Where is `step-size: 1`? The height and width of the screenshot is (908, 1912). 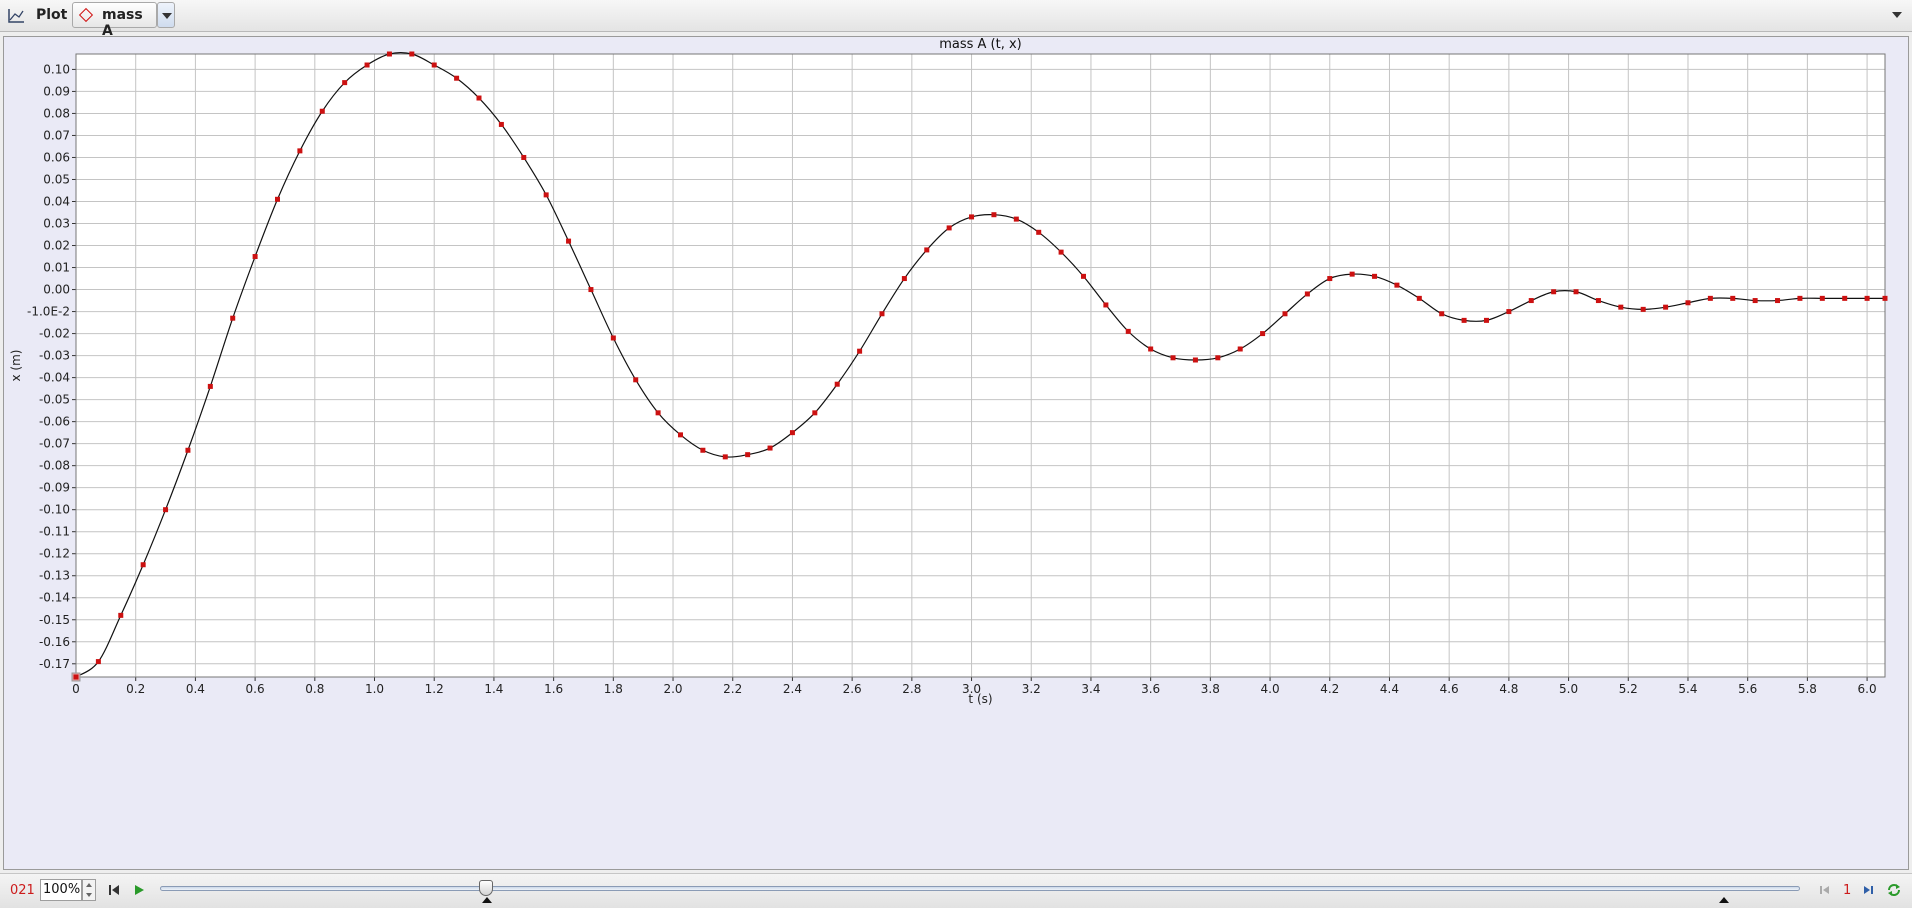
step-size: 1 is located at coordinates (1847, 890).